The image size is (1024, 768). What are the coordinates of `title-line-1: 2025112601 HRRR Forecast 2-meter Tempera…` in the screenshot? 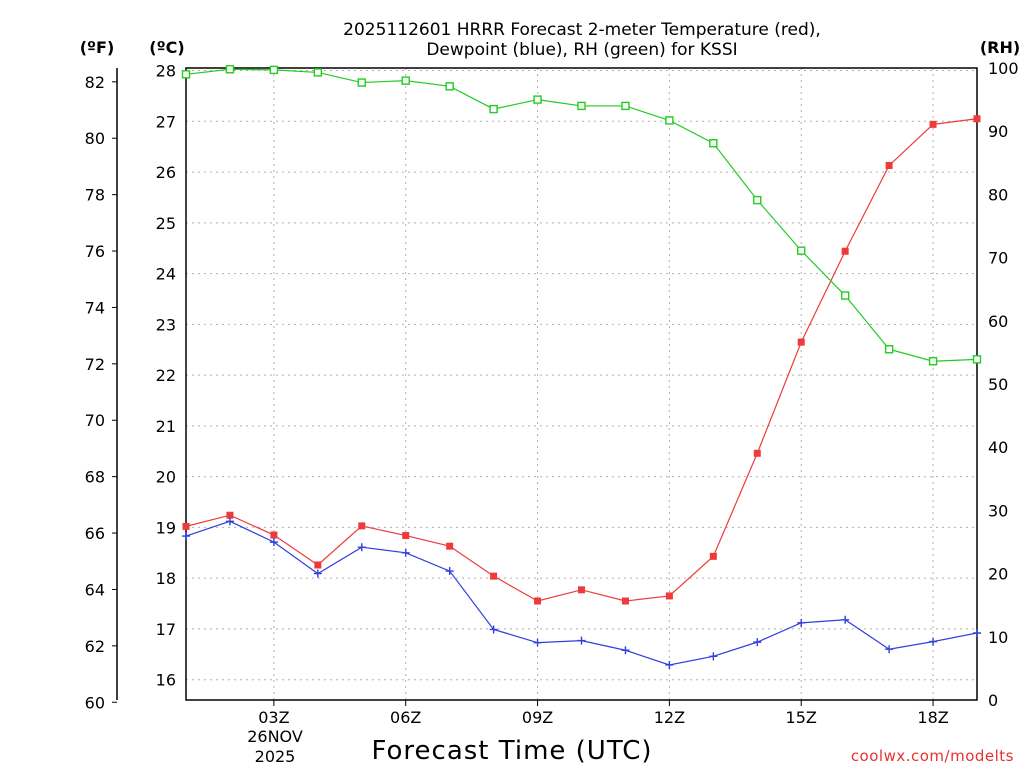 It's located at (582, 30).